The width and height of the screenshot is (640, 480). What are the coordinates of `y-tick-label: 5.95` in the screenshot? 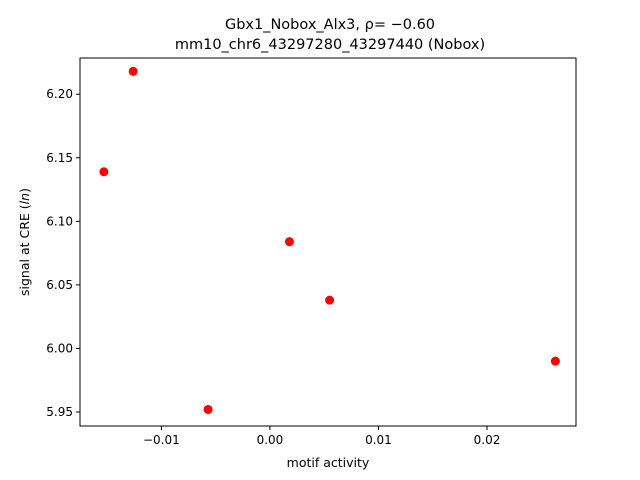 It's located at (59, 412).